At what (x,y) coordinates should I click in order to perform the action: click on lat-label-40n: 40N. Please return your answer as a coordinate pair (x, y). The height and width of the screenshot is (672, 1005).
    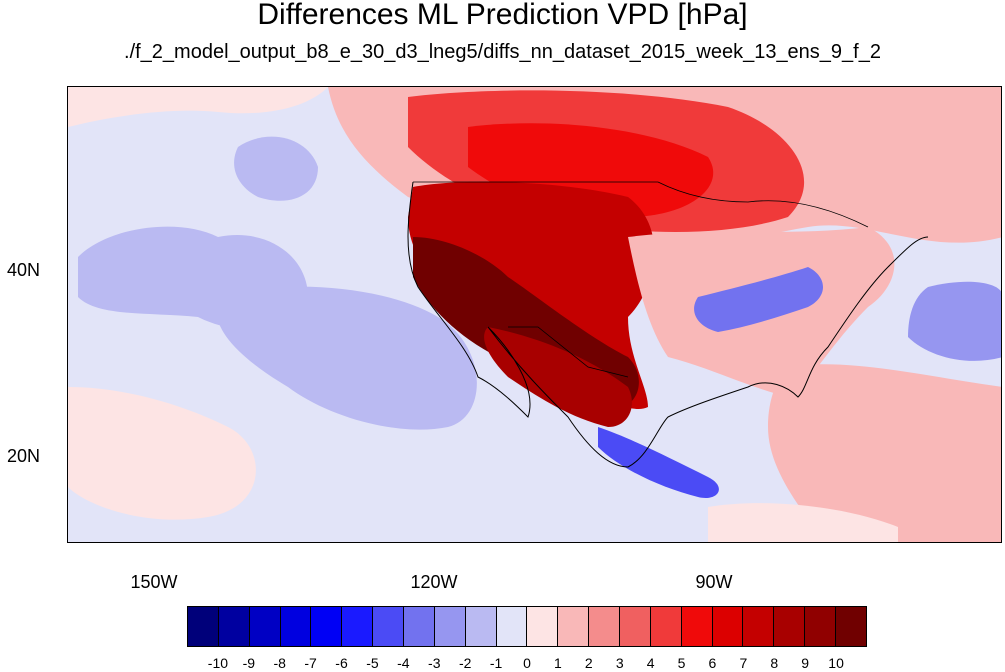
    Looking at the image, I should click on (23, 270).